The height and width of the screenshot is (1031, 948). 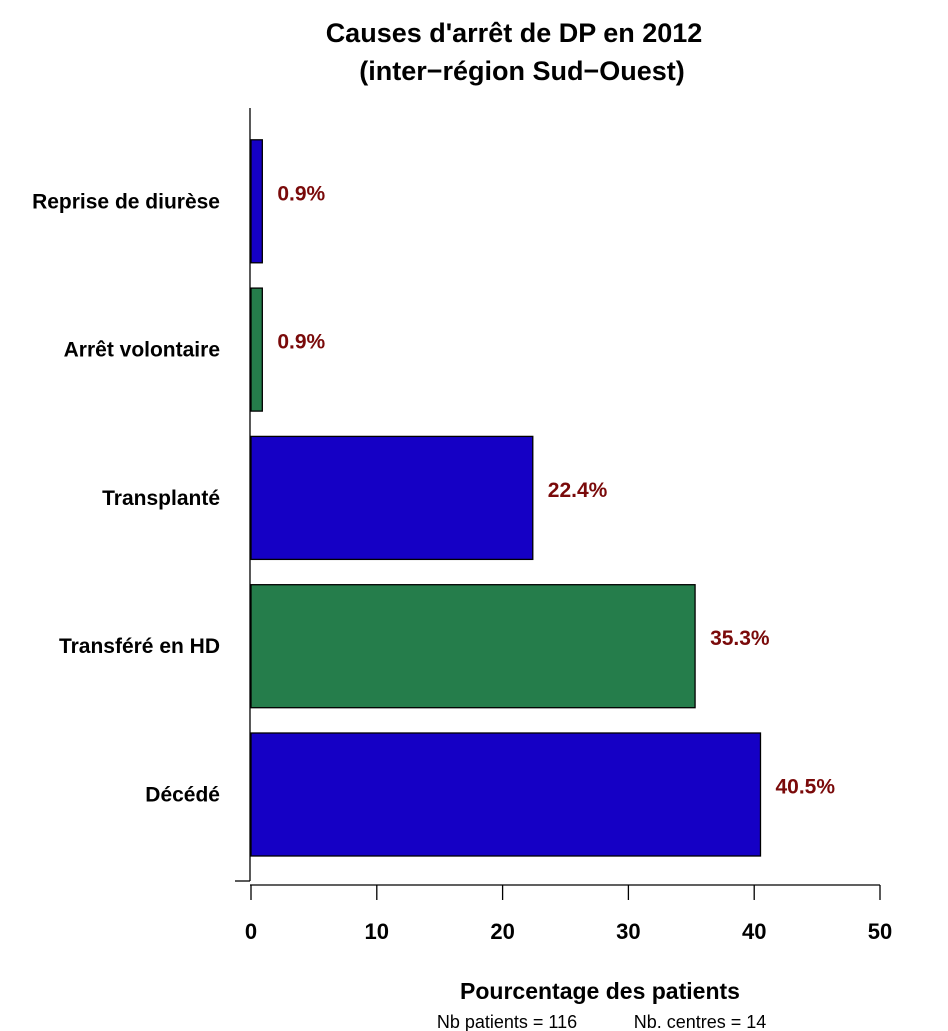 I want to click on chart-title: Causes d'arrêt de DP en 2012, so click(x=514, y=33).